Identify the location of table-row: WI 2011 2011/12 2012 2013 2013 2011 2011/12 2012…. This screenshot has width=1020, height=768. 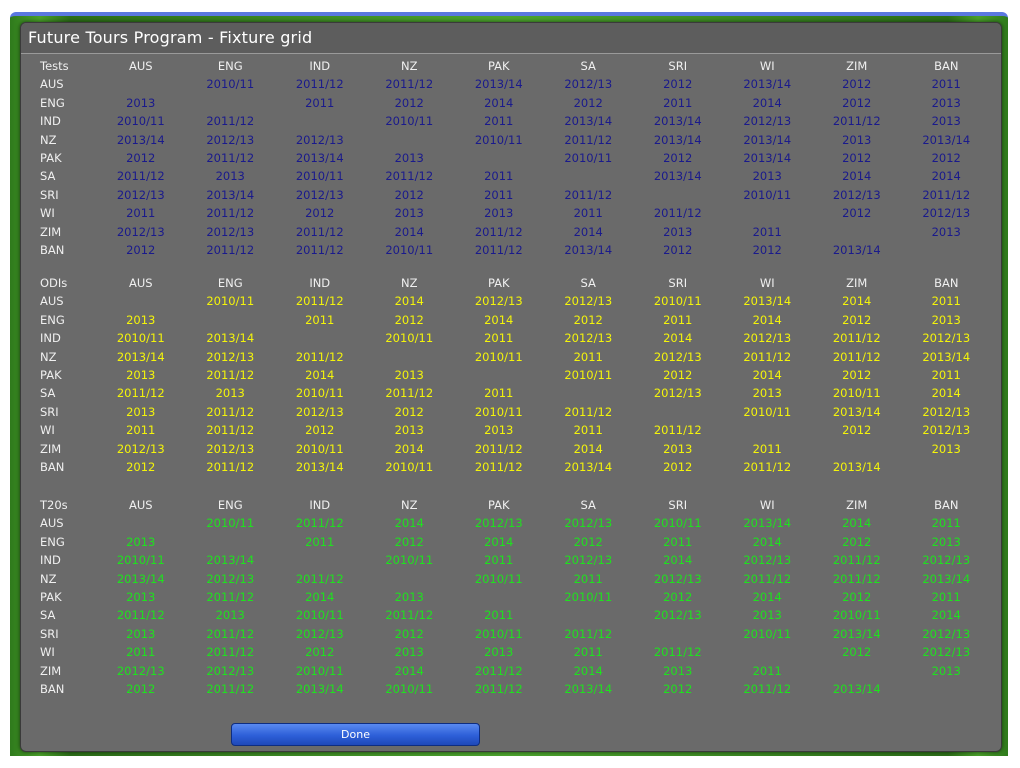
(511, 430).